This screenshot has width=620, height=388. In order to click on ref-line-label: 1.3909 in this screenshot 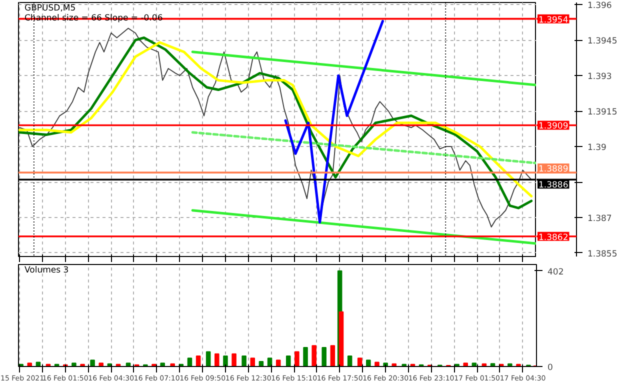, I will do `click(553, 127)`.